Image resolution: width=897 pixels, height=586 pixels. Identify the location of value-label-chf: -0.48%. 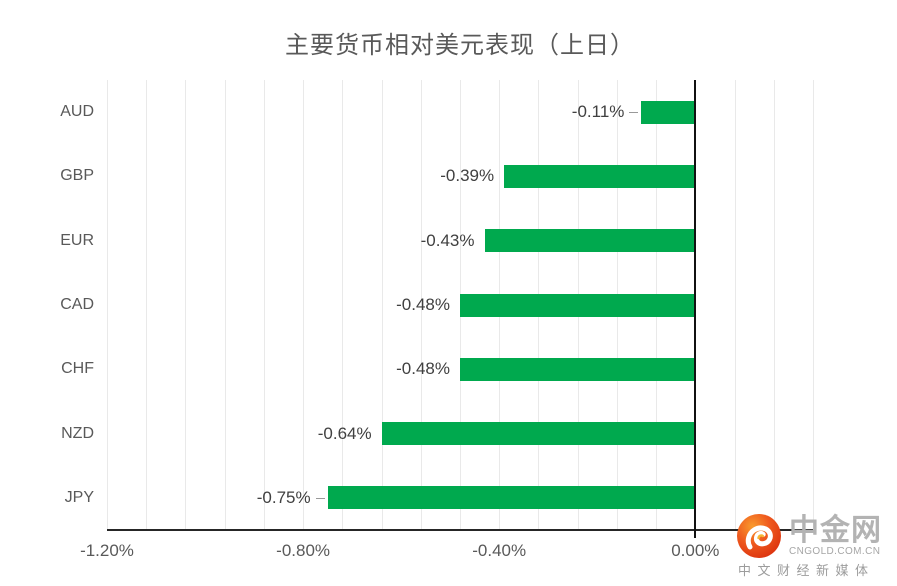
(423, 369).